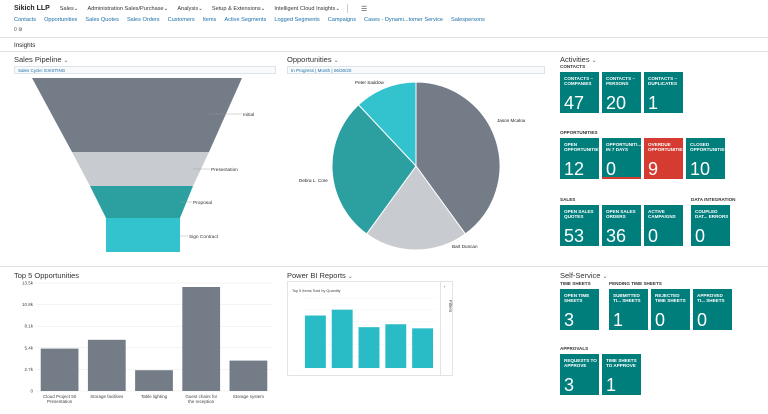  Describe the element at coordinates (416, 208) in the screenshot. I see `pie-slice-bart-duncan` at that location.